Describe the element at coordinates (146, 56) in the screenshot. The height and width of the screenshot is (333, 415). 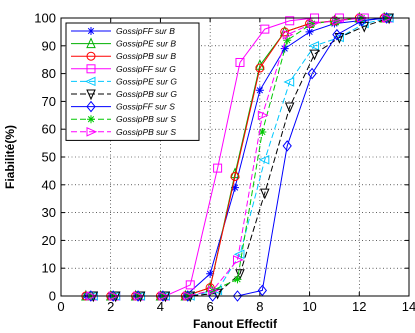
I see `legend-label: GossipPB sur B` at that location.